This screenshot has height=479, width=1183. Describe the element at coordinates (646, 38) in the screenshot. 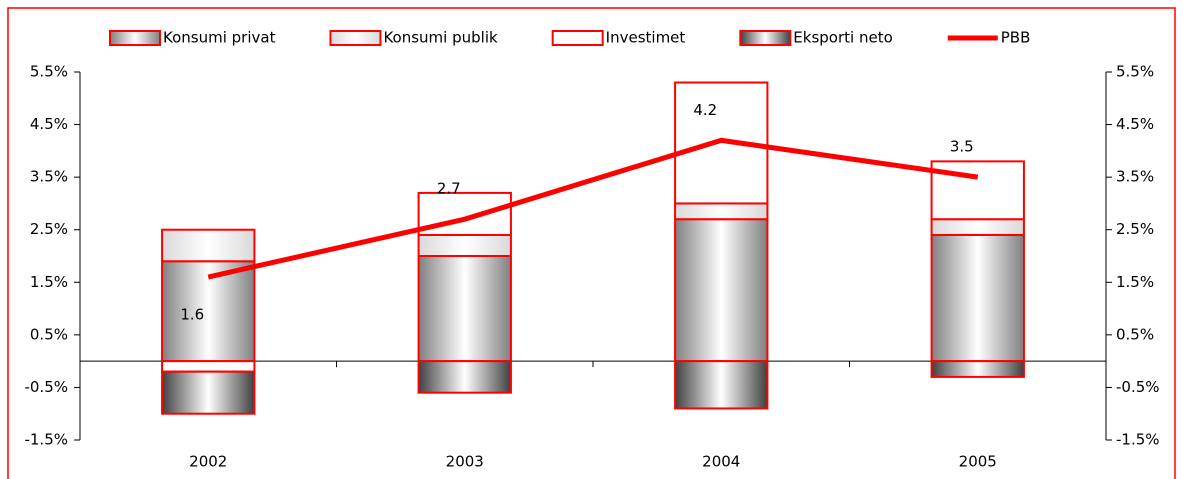

I see `legend-label: Investimet` at that location.